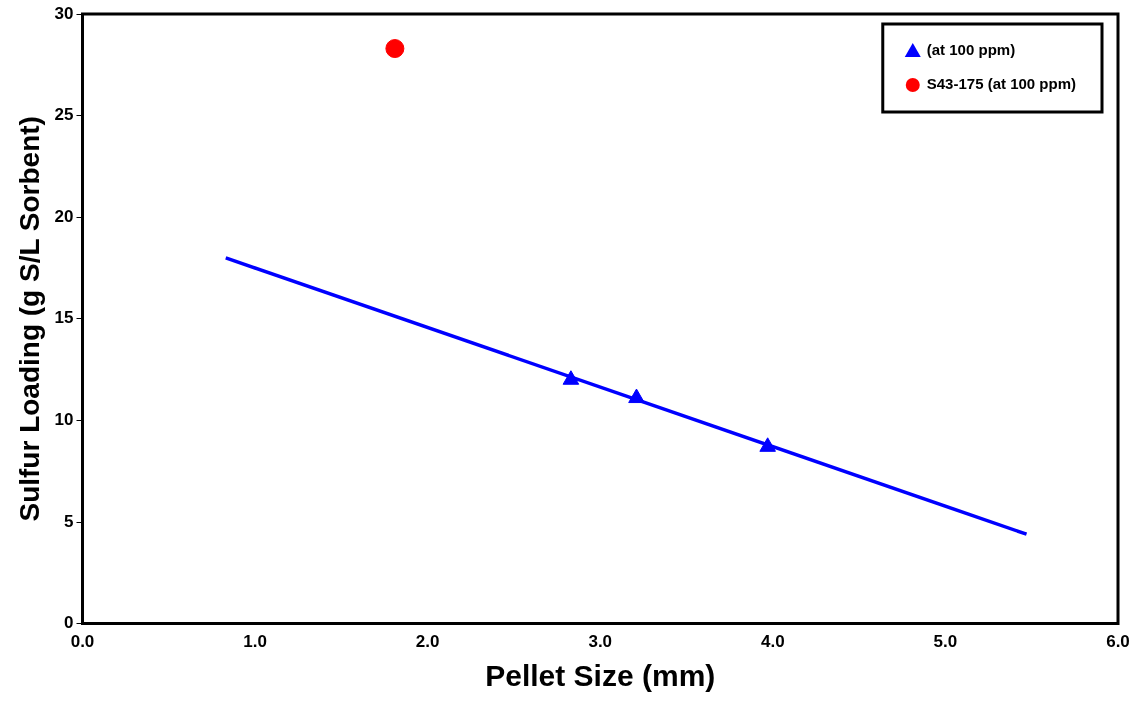  I want to click on x-tick-label: 2.0, so click(427, 642).